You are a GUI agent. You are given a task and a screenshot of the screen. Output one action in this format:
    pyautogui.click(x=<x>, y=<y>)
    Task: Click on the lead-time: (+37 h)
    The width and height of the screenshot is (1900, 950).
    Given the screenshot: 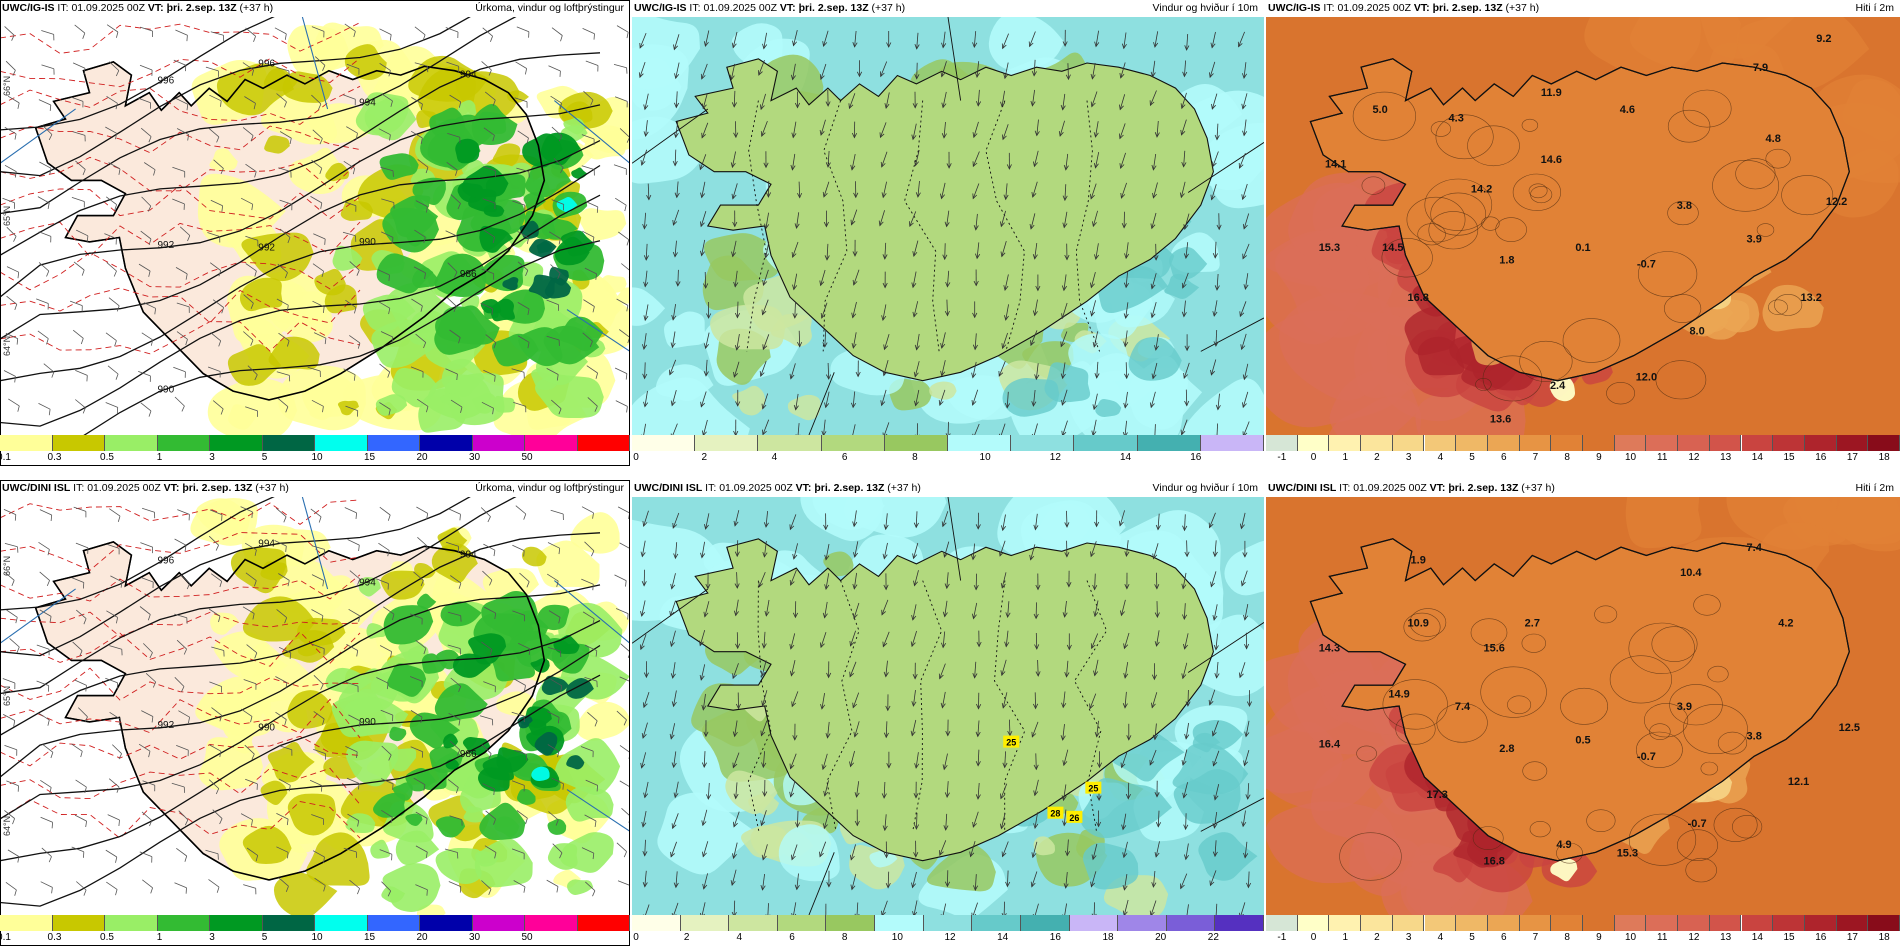 What is the action you would take?
    pyautogui.click(x=256, y=8)
    